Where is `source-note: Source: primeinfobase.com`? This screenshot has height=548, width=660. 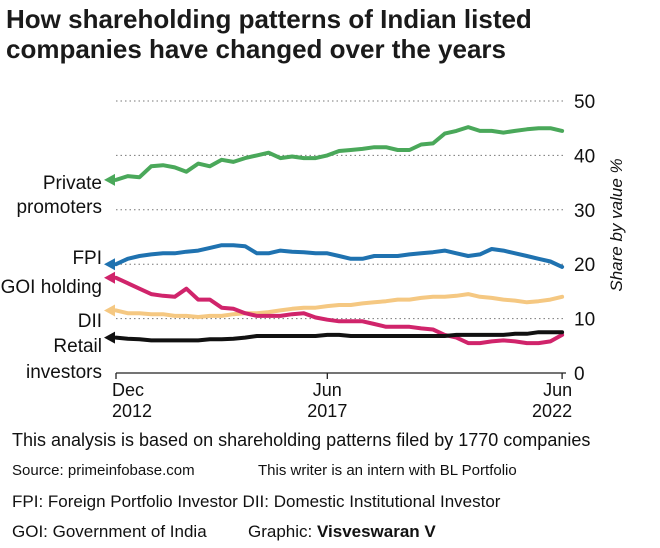 source-note: Source: primeinfobase.com is located at coordinates (103, 470).